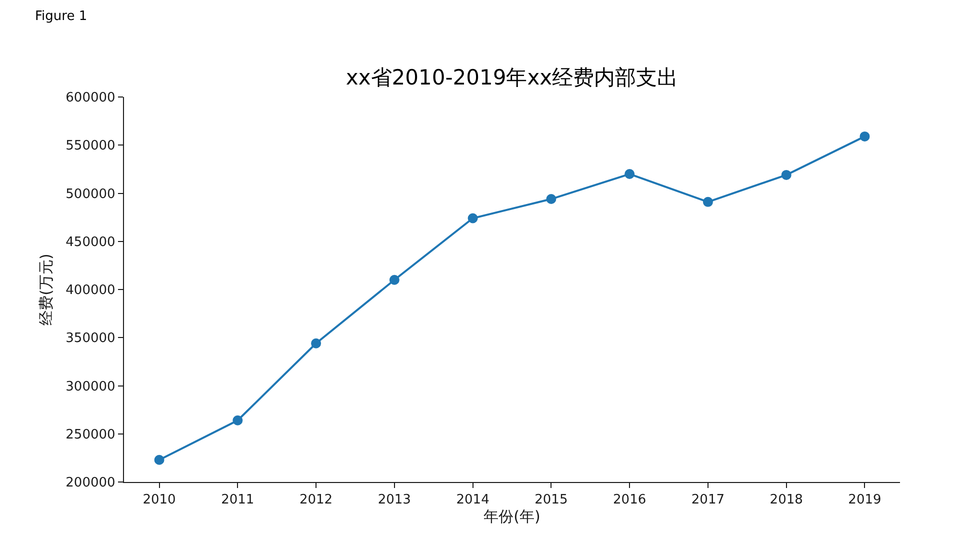  I want to click on x-tick-label: 2017, so click(708, 500).